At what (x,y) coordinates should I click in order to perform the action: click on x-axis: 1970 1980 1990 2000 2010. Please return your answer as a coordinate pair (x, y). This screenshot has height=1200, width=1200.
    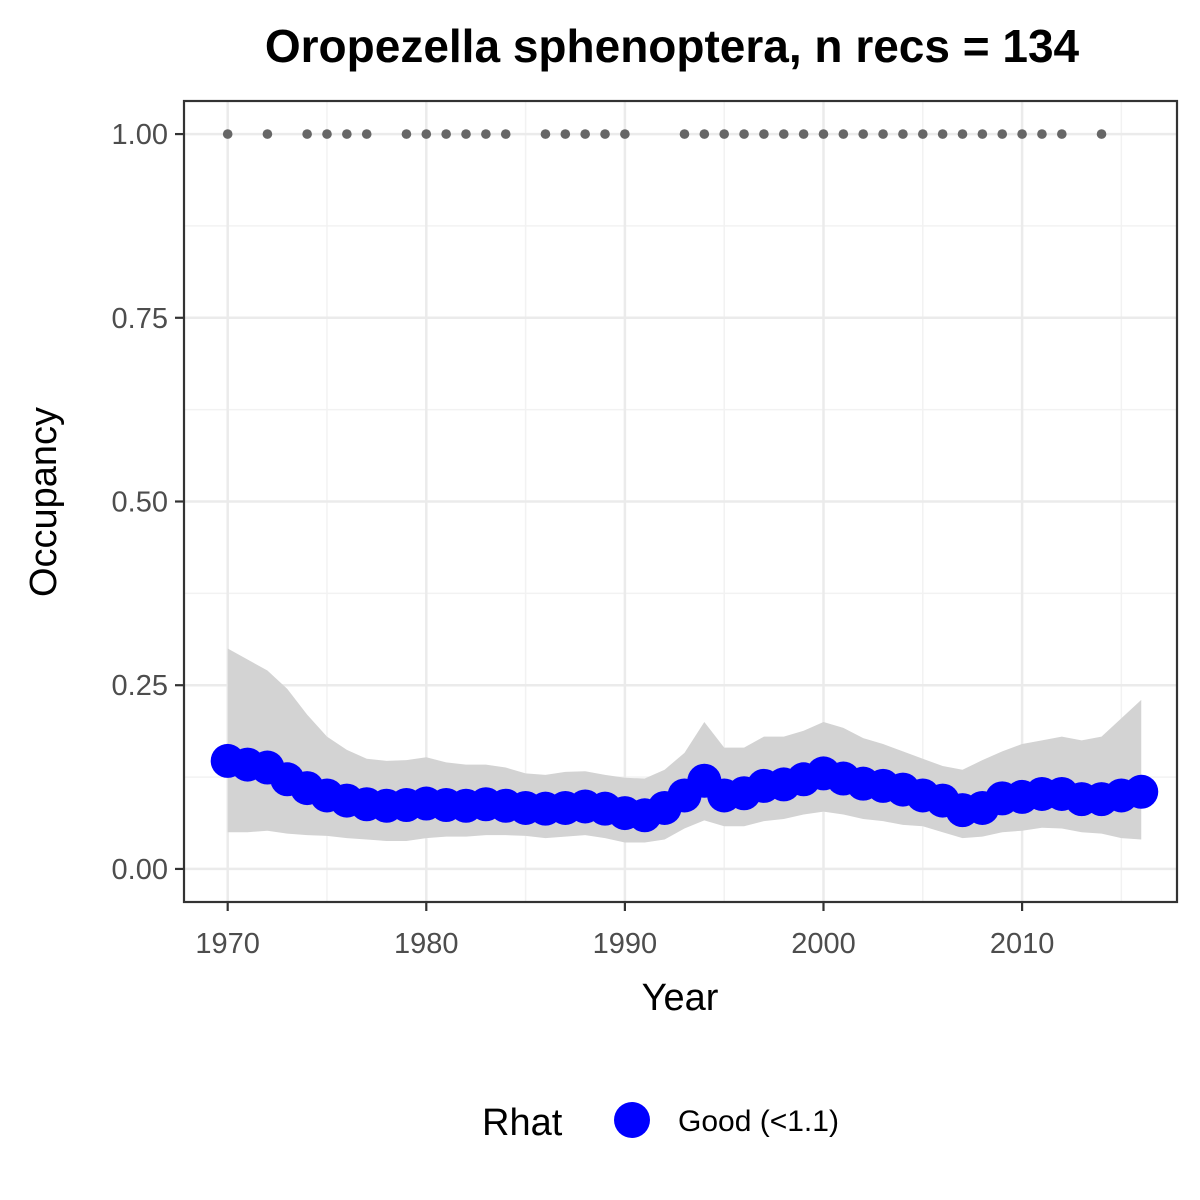
    Looking at the image, I should click on (624, 931).